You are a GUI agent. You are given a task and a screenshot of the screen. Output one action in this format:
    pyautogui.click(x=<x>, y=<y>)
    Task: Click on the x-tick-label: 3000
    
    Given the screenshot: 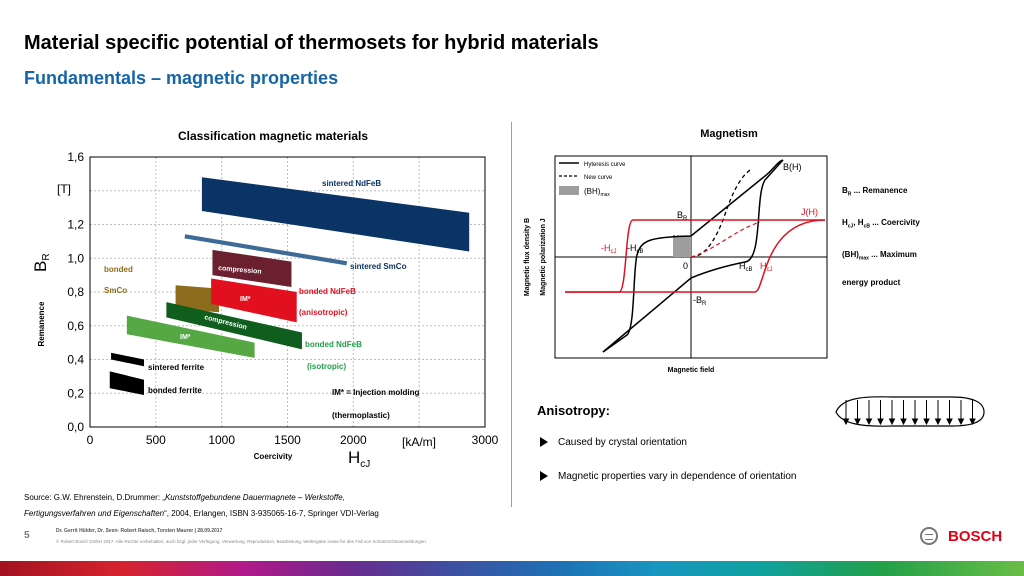 What is the action you would take?
    pyautogui.click(x=485, y=440)
    